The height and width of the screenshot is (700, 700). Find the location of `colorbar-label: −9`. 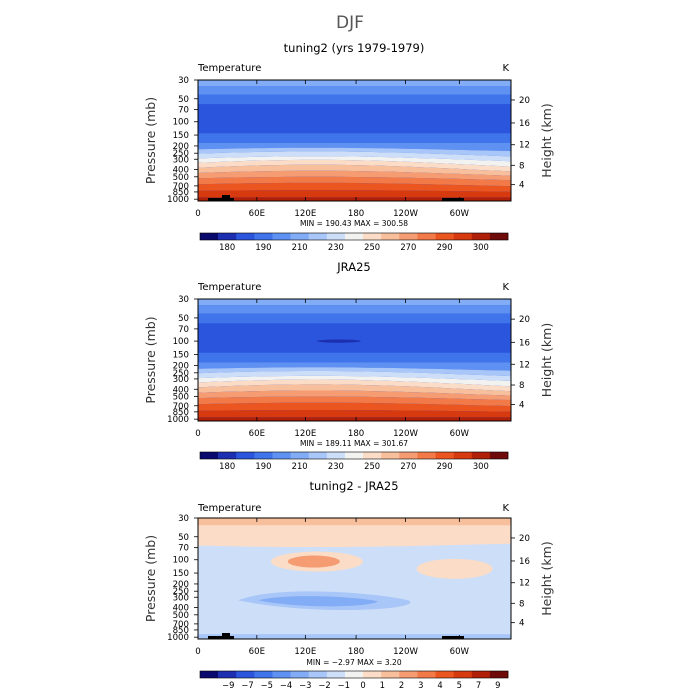

colorbar-label: −9 is located at coordinates (228, 685).